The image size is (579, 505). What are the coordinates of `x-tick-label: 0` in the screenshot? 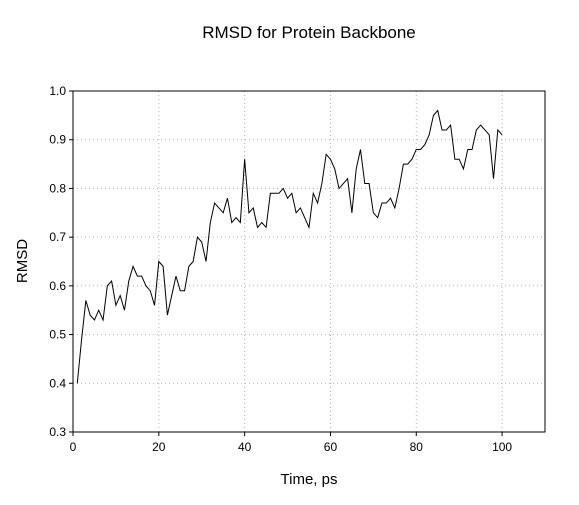 It's located at (73, 447).